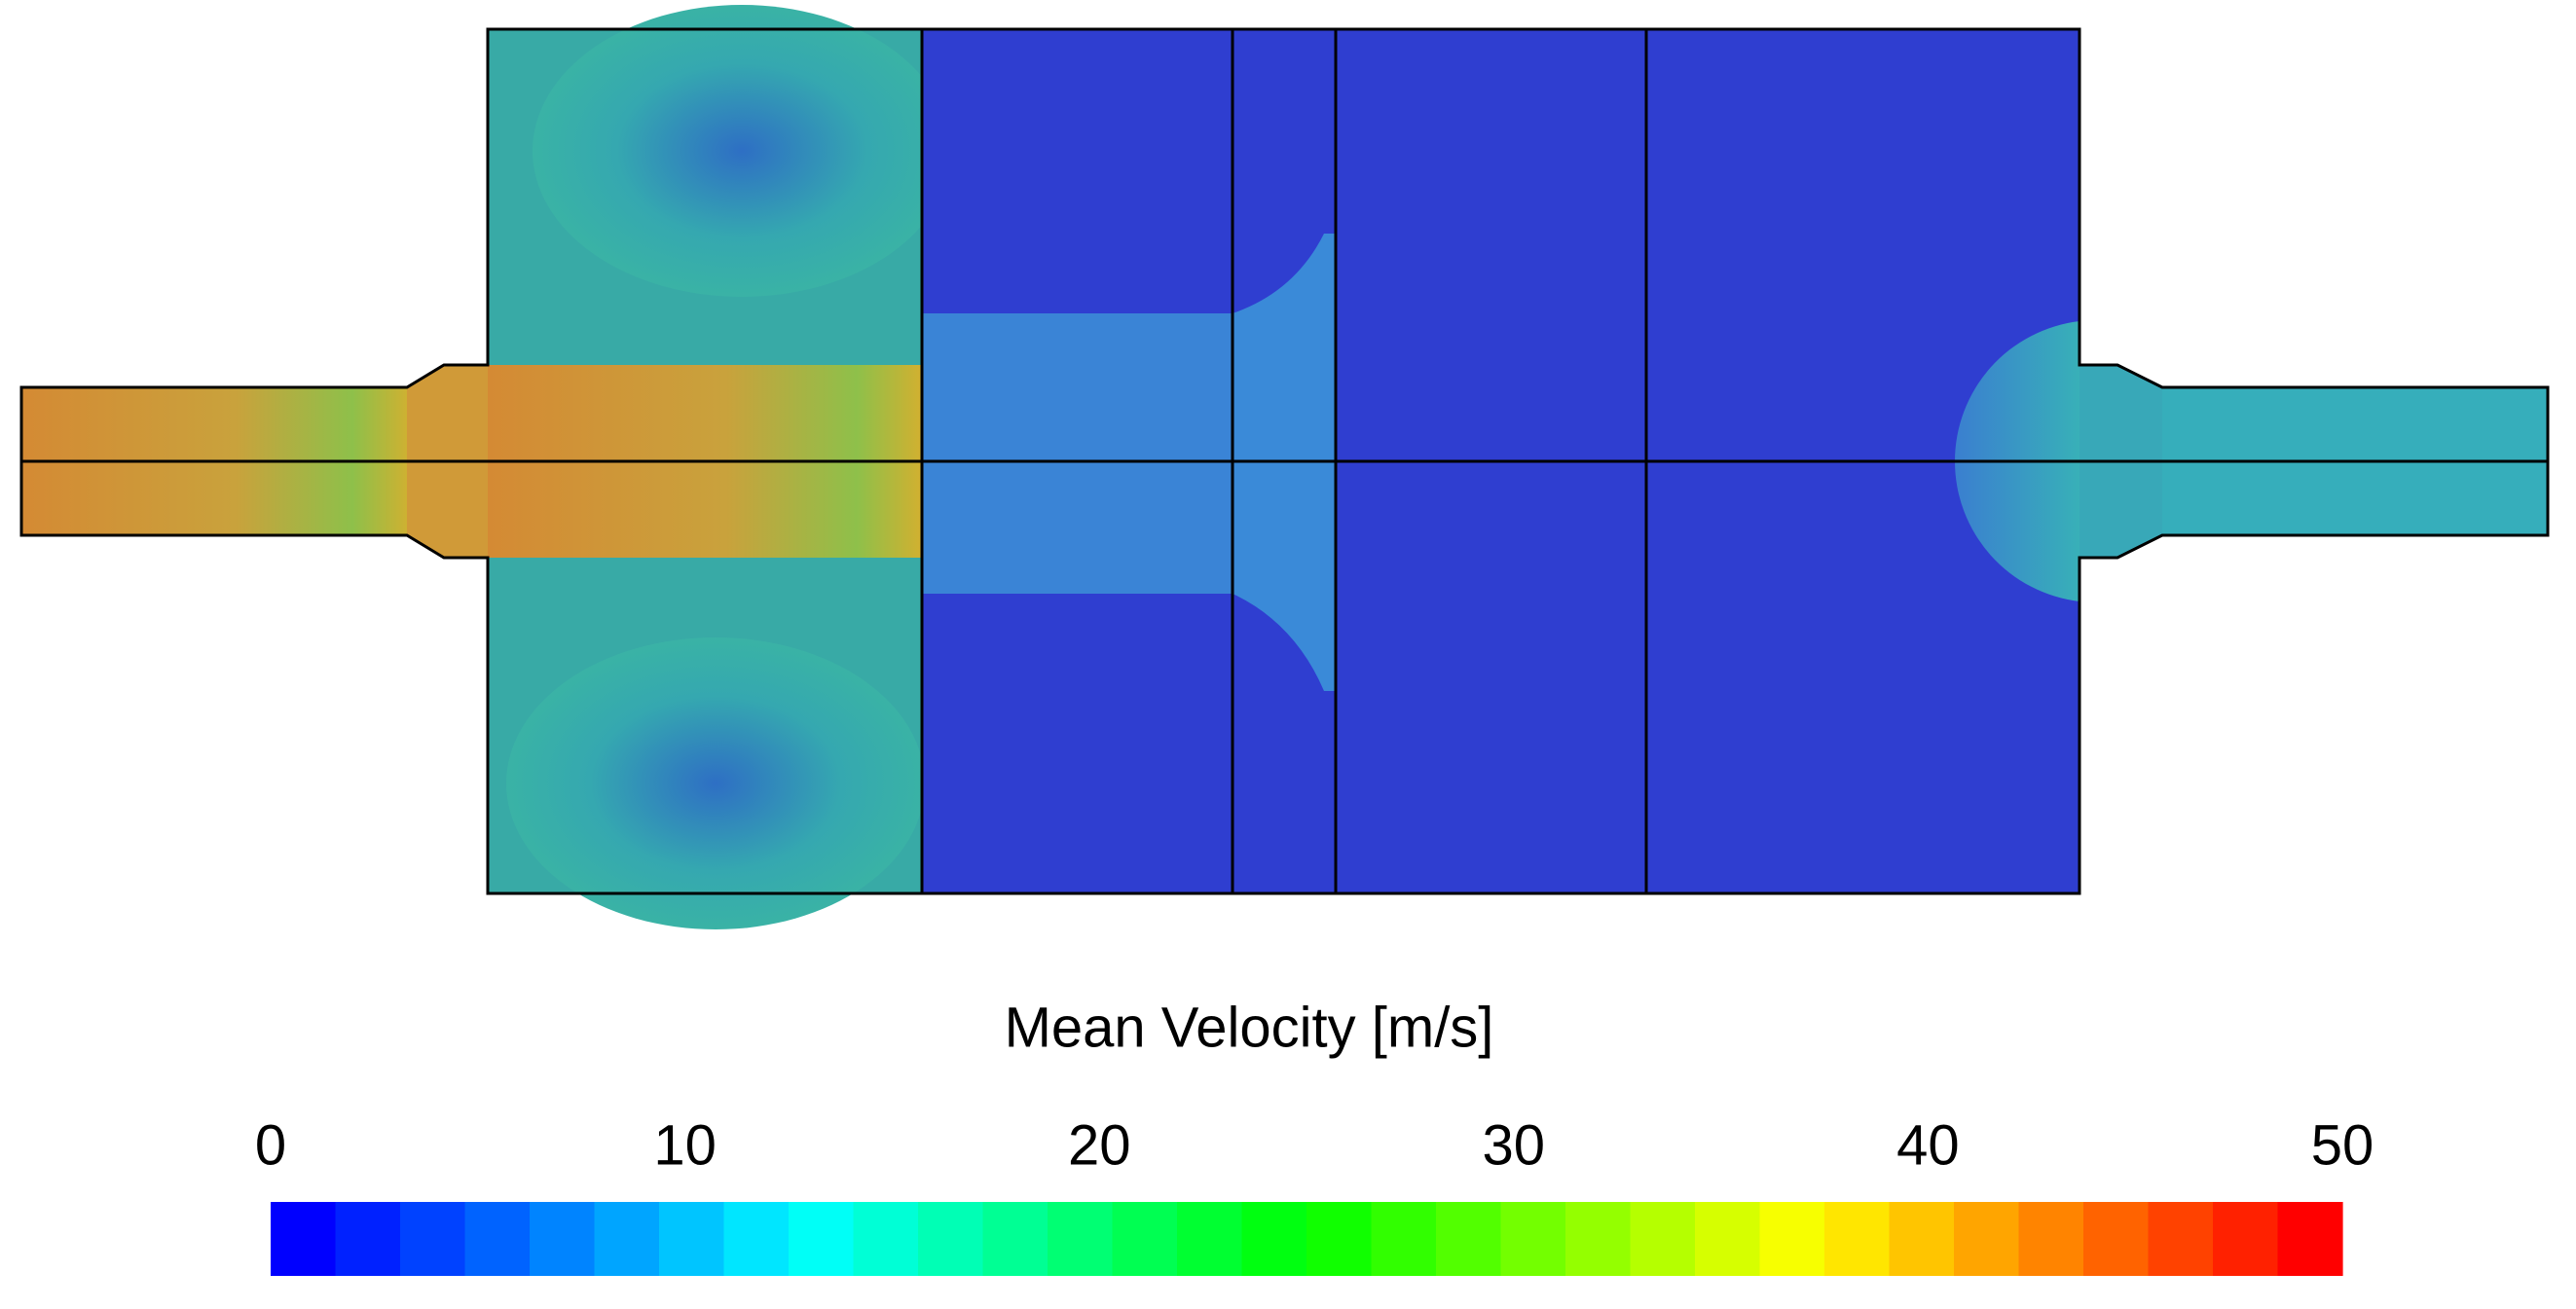 The height and width of the screenshot is (1309, 2576). What do you see at coordinates (1314, 1194) in the screenshot?
I see `colorbar: 0 10 20 30 40 50` at bounding box center [1314, 1194].